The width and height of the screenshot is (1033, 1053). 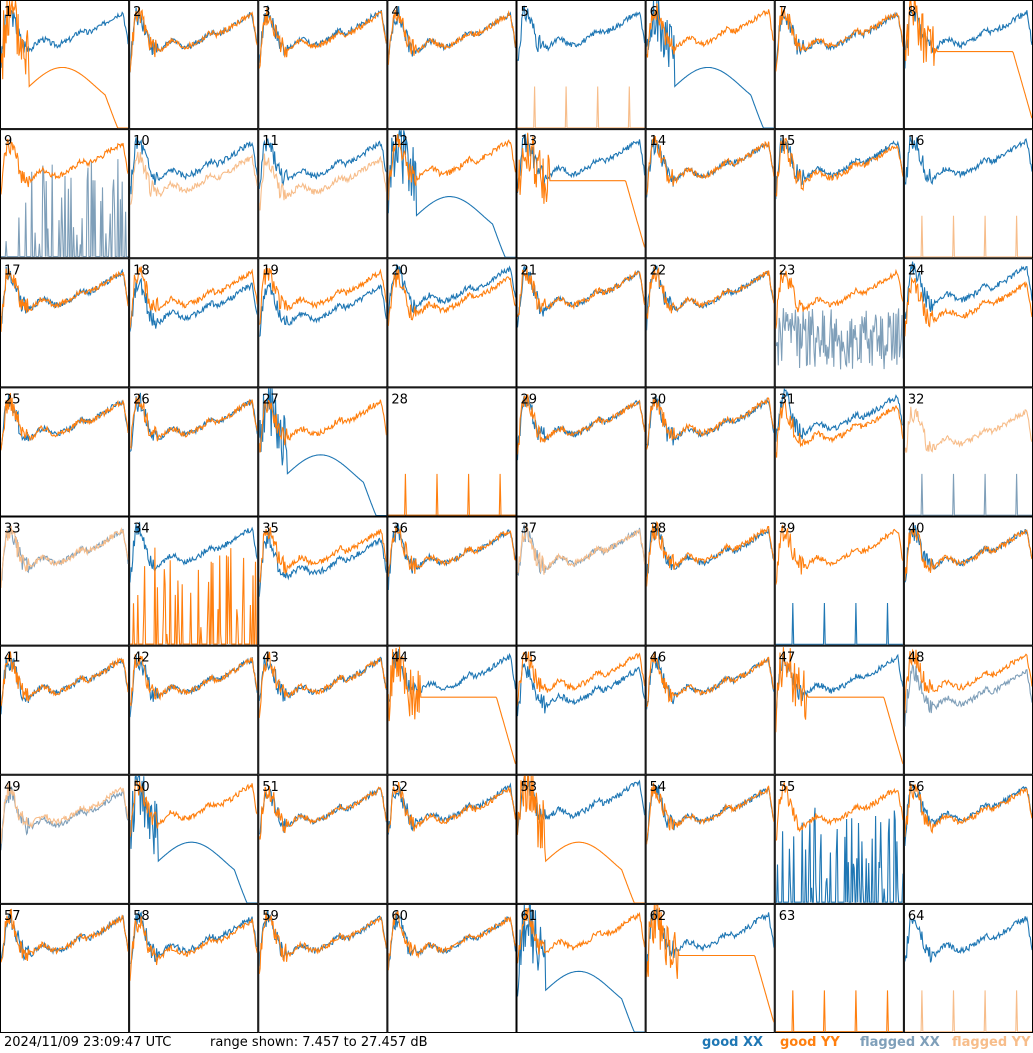 I want to click on tile-36: 36, so click(x=452, y=581).